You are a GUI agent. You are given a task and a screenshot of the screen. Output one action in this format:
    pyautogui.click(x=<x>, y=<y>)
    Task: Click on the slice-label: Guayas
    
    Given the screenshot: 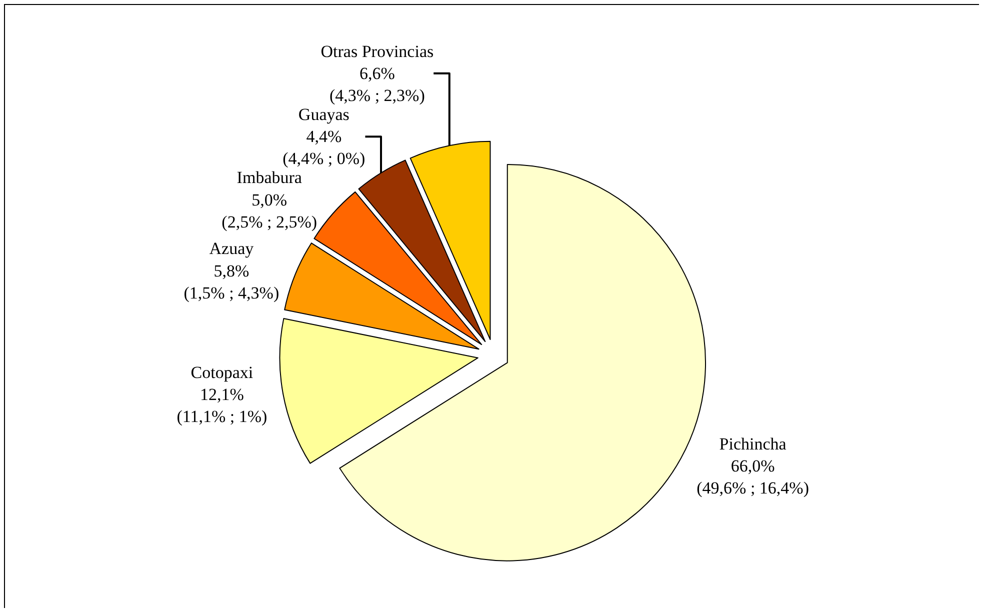 What is the action you would take?
    pyautogui.click(x=324, y=114)
    